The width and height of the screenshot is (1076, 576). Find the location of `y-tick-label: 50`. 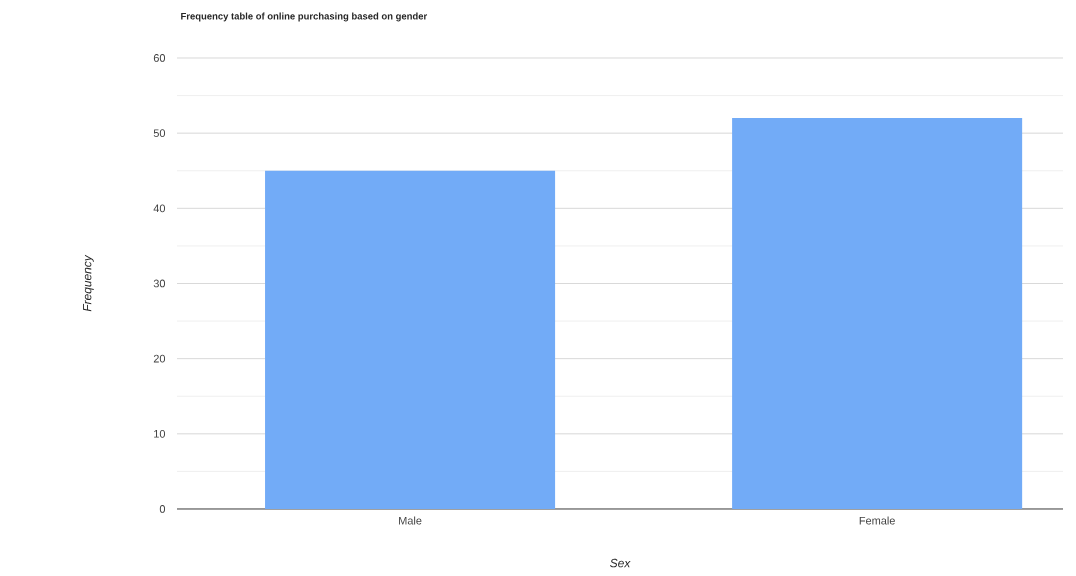

y-tick-label: 50 is located at coordinates (159, 133).